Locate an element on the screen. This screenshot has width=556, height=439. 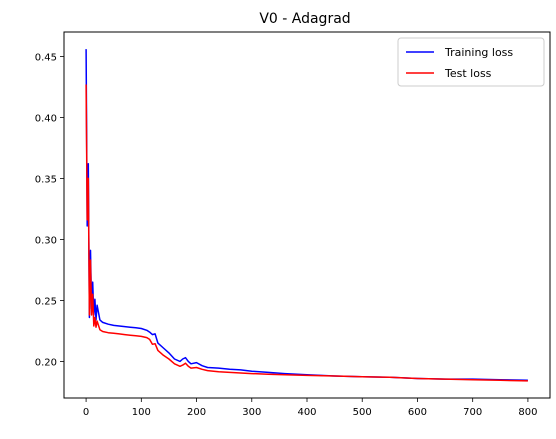
x-tick-label: 400 is located at coordinates (306, 412).